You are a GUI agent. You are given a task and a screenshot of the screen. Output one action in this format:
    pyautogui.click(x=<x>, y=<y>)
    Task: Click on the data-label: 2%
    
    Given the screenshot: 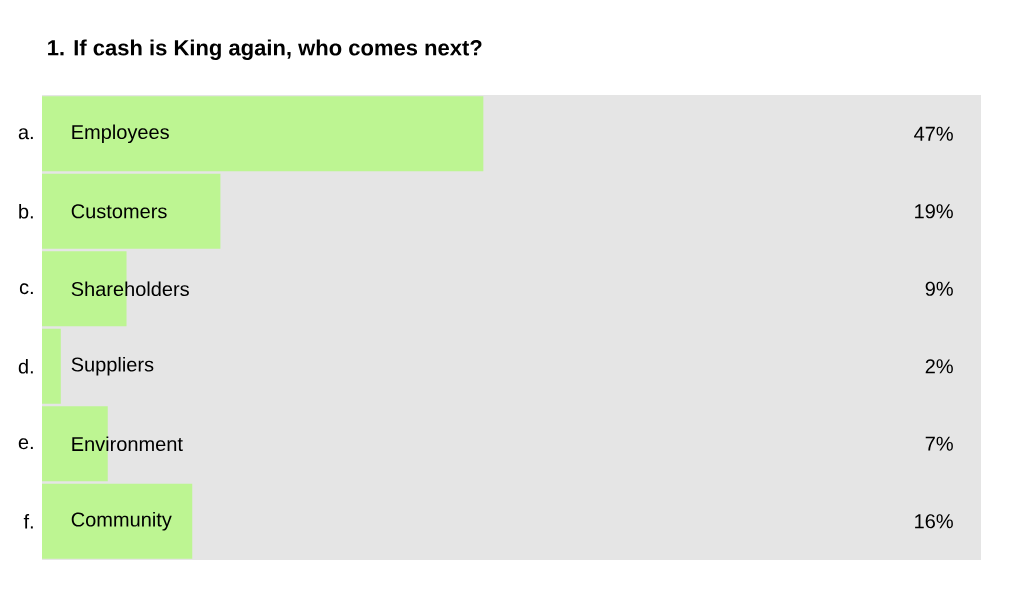 What is the action you would take?
    pyautogui.click(x=939, y=366)
    